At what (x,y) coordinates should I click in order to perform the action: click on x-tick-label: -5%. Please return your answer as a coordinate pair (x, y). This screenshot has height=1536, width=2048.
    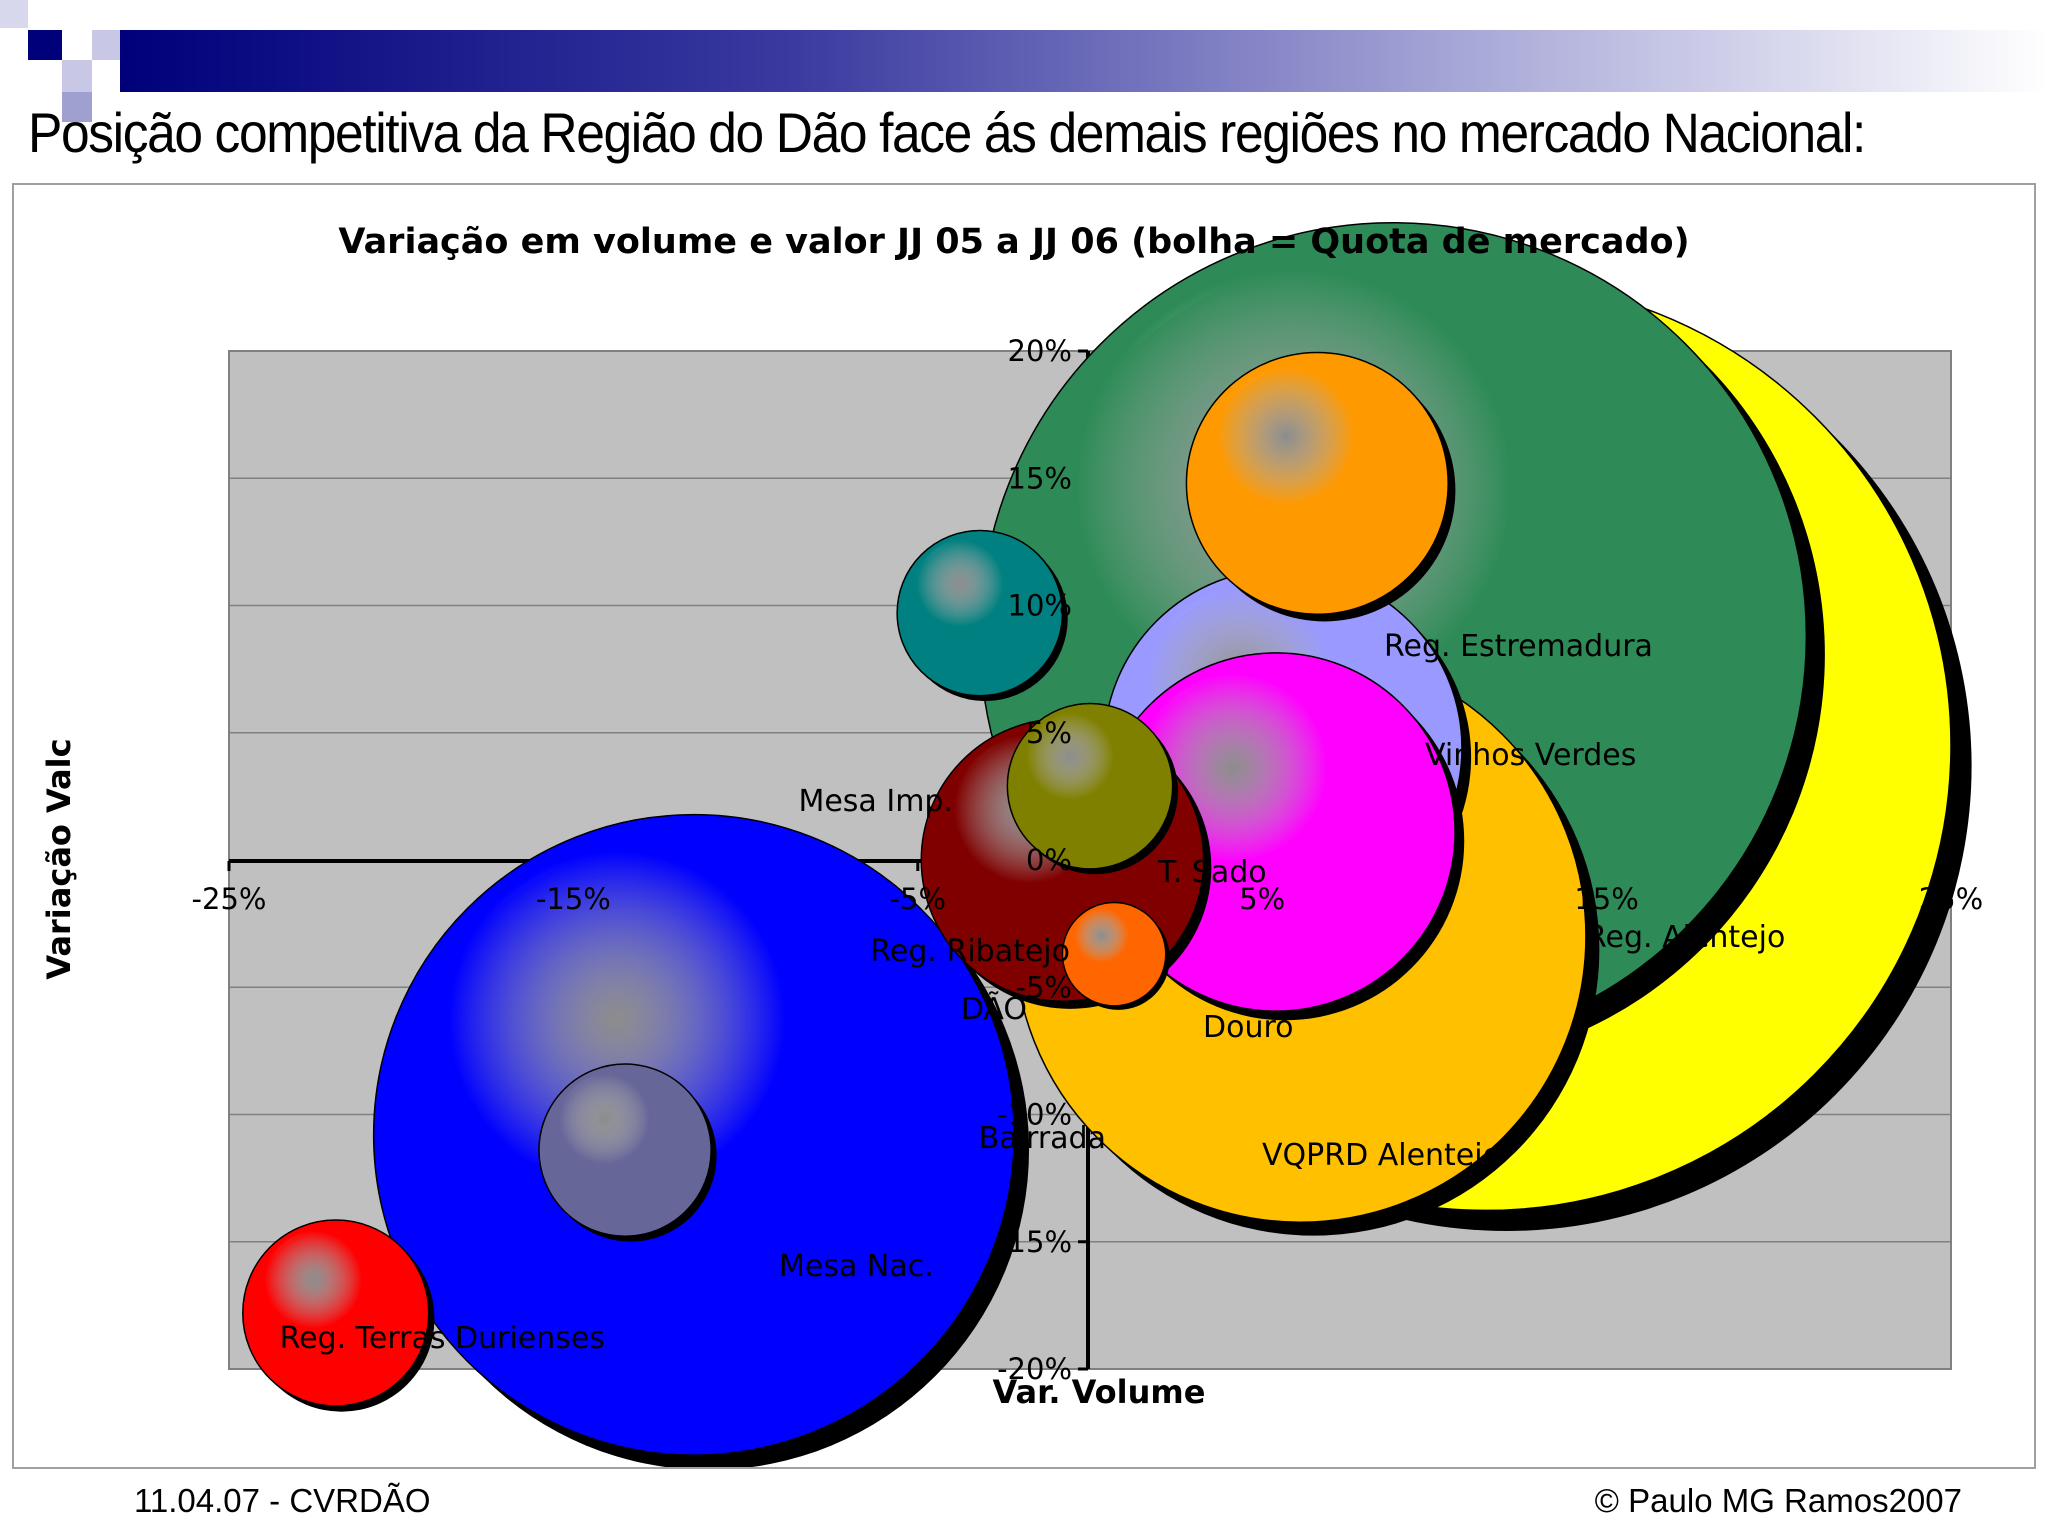
    Looking at the image, I should click on (918, 899).